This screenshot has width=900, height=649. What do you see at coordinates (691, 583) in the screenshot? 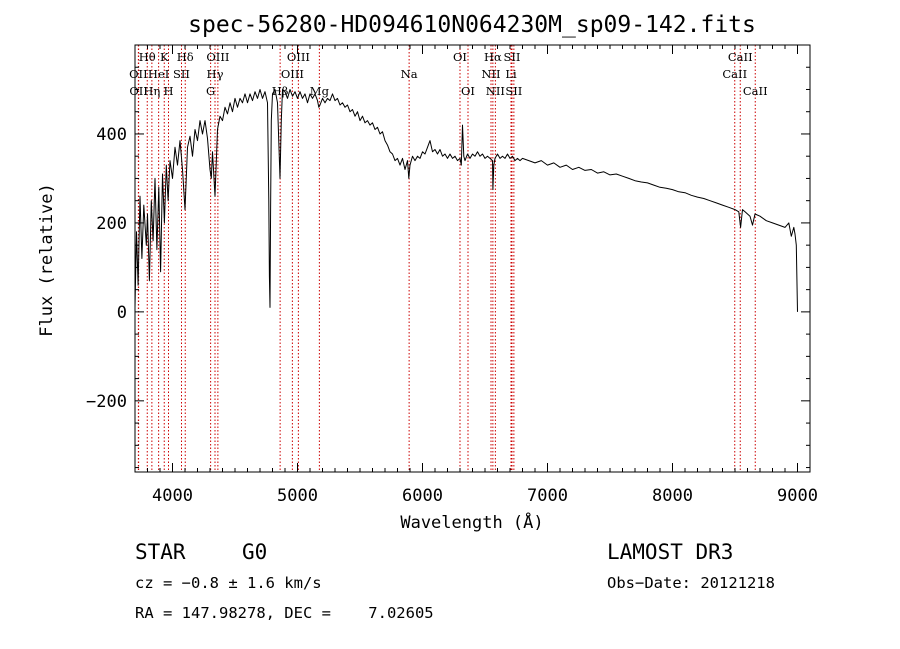
I see `obs-date: Obs−Date: 20121218` at bounding box center [691, 583].